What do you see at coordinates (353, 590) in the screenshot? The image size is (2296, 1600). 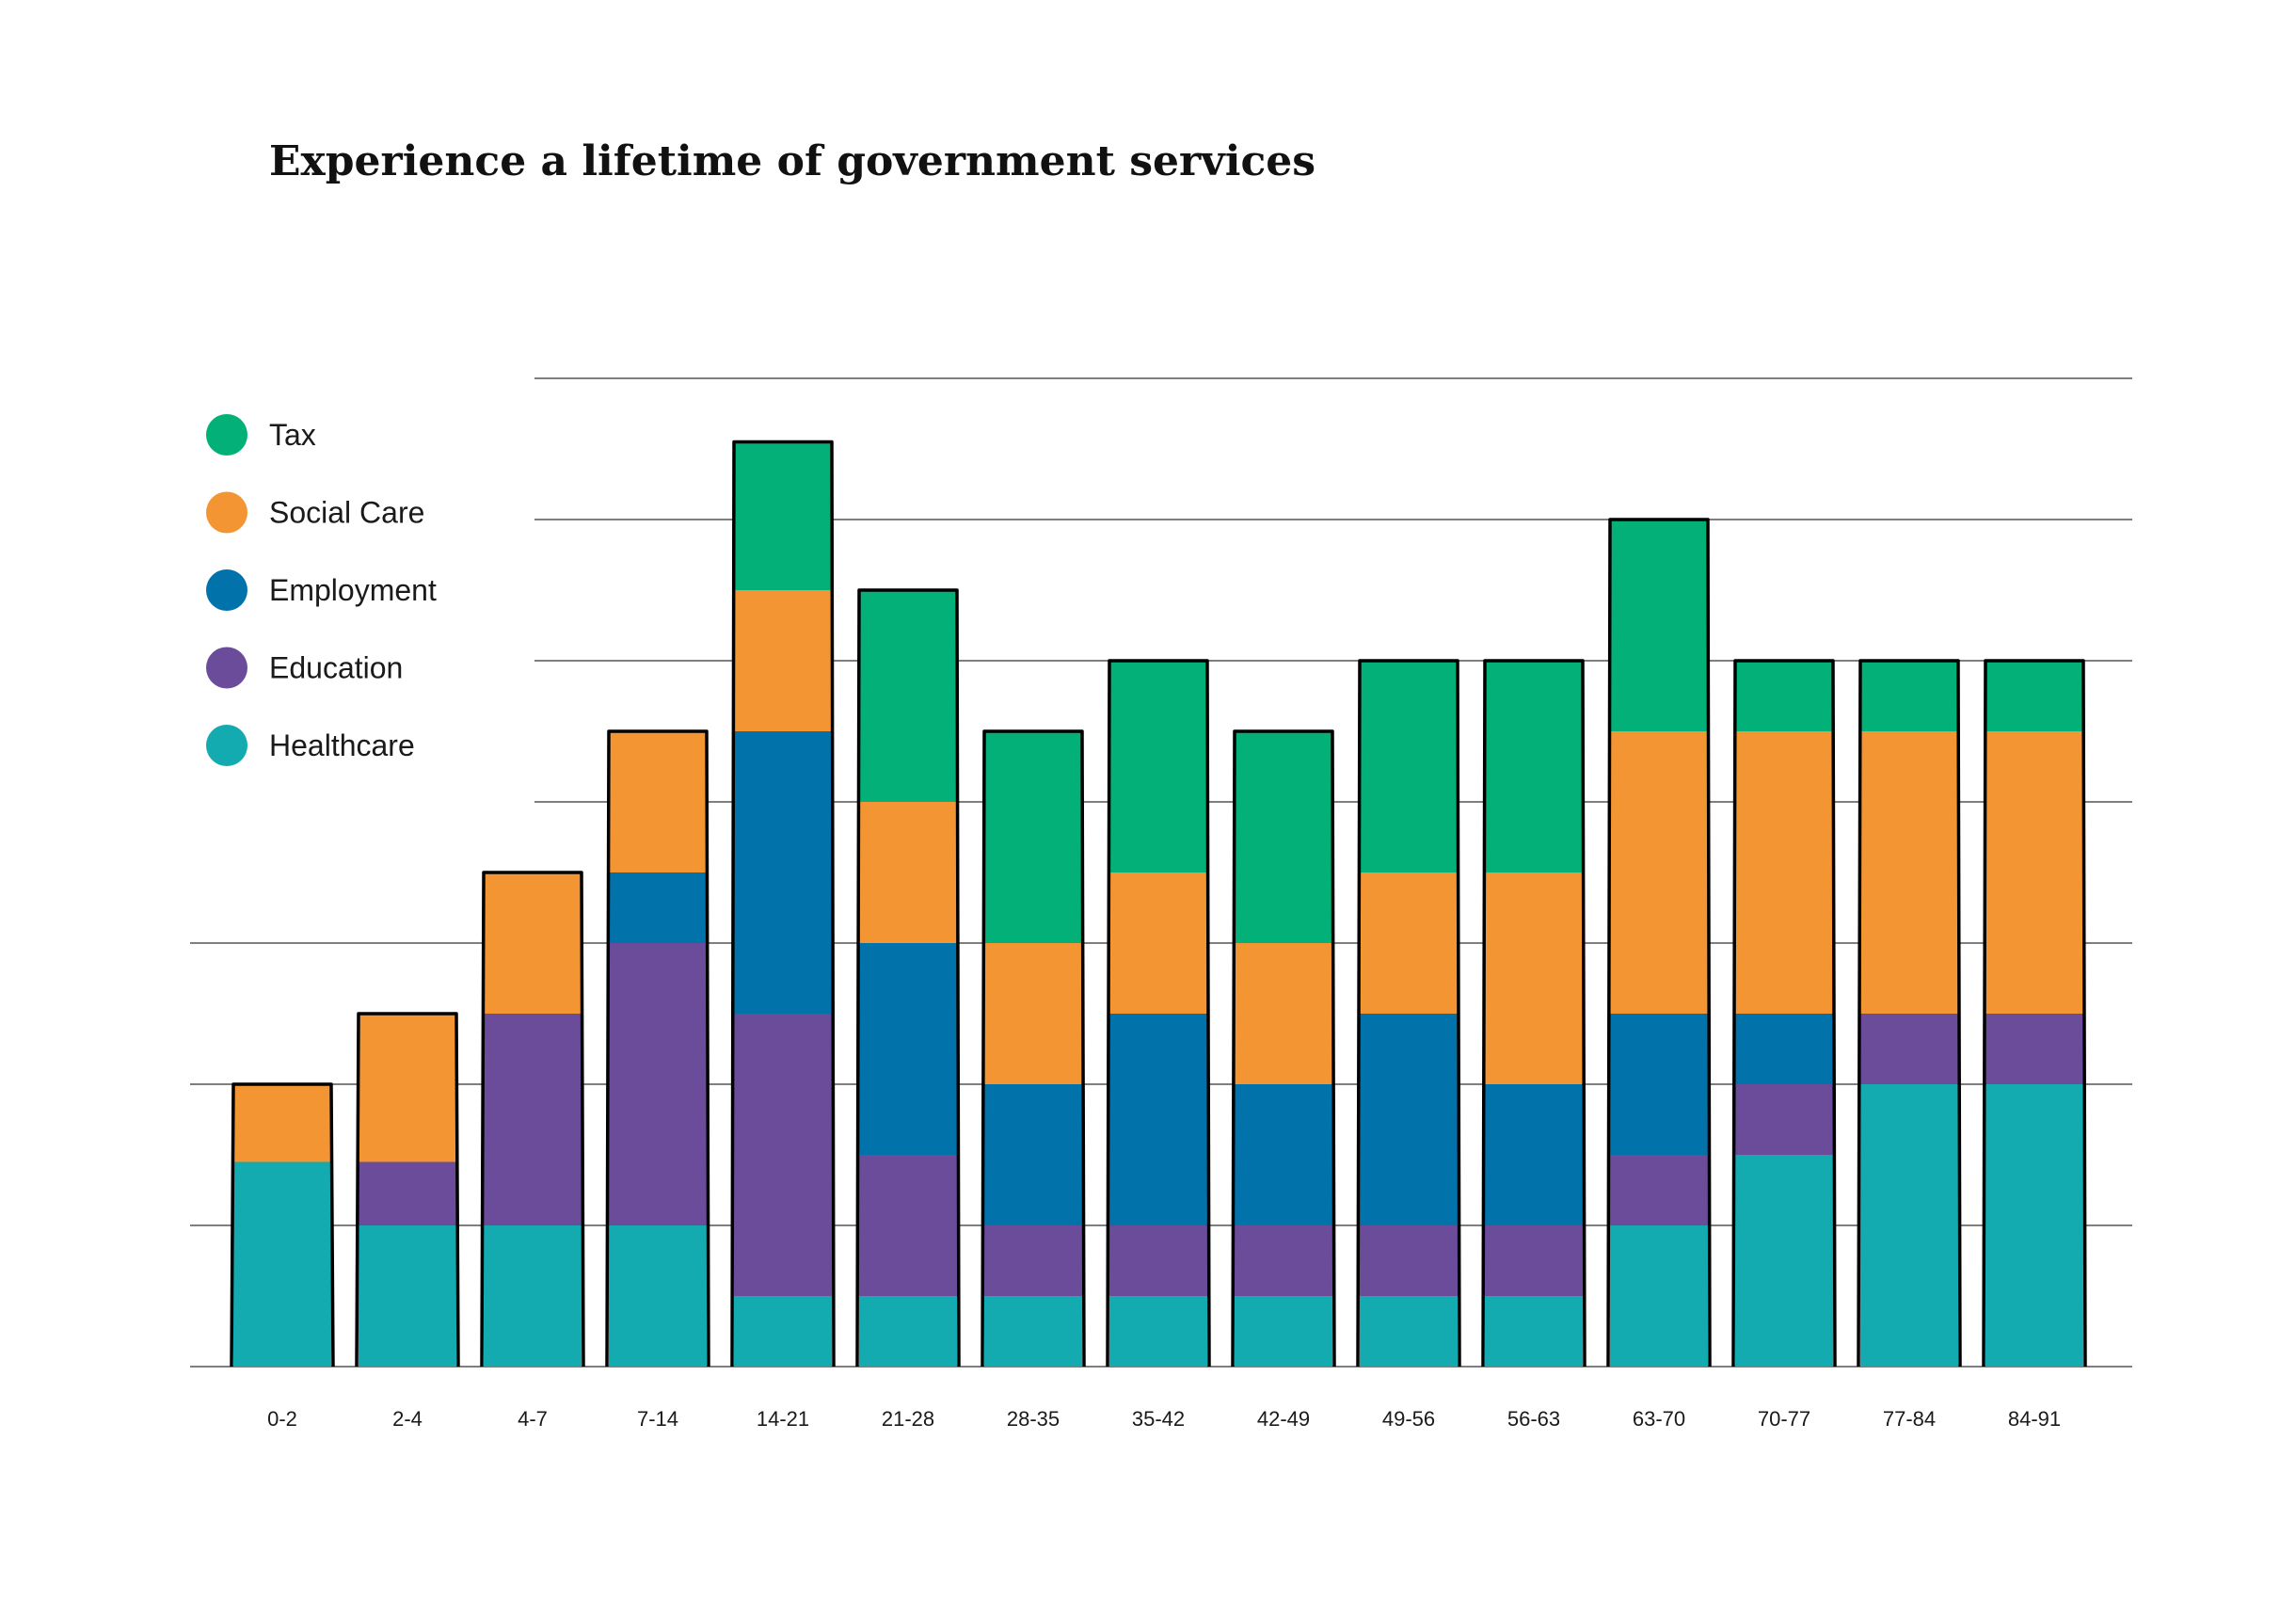 I see `legend-label-employment: Employment` at bounding box center [353, 590].